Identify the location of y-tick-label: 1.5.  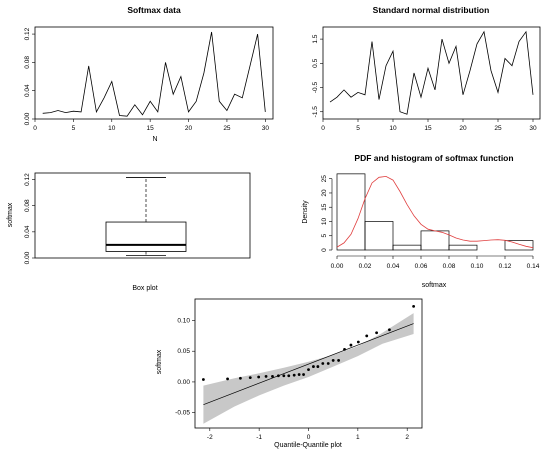
(315, 38).